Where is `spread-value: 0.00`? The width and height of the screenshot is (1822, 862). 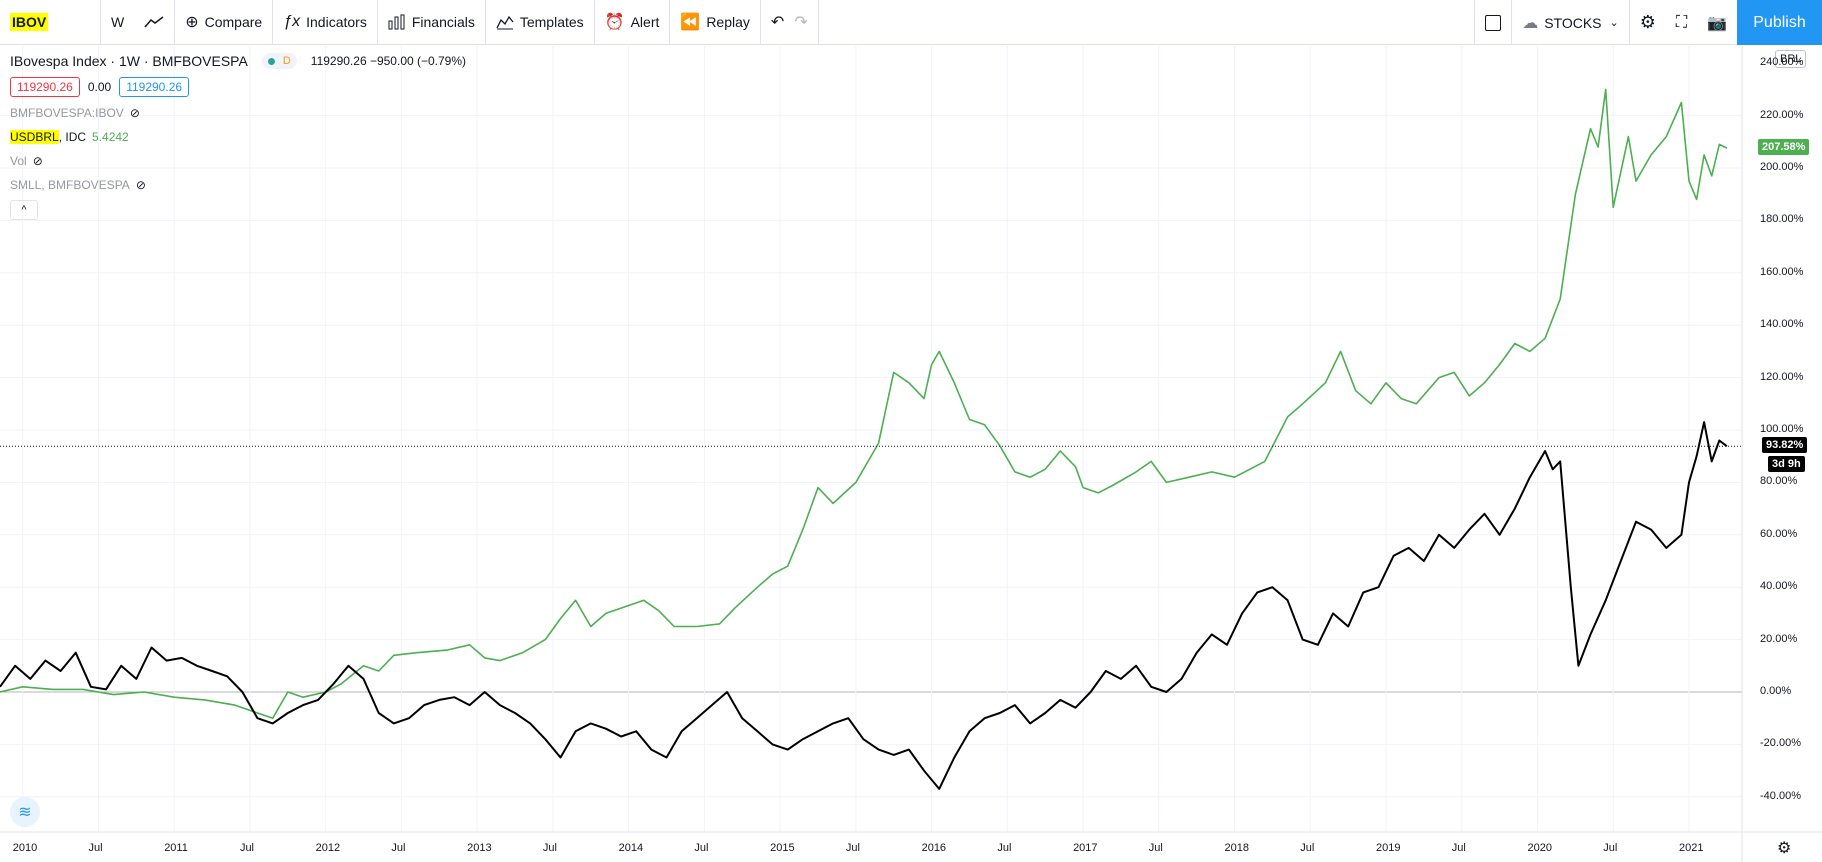
spread-value: 0.00 is located at coordinates (99, 87).